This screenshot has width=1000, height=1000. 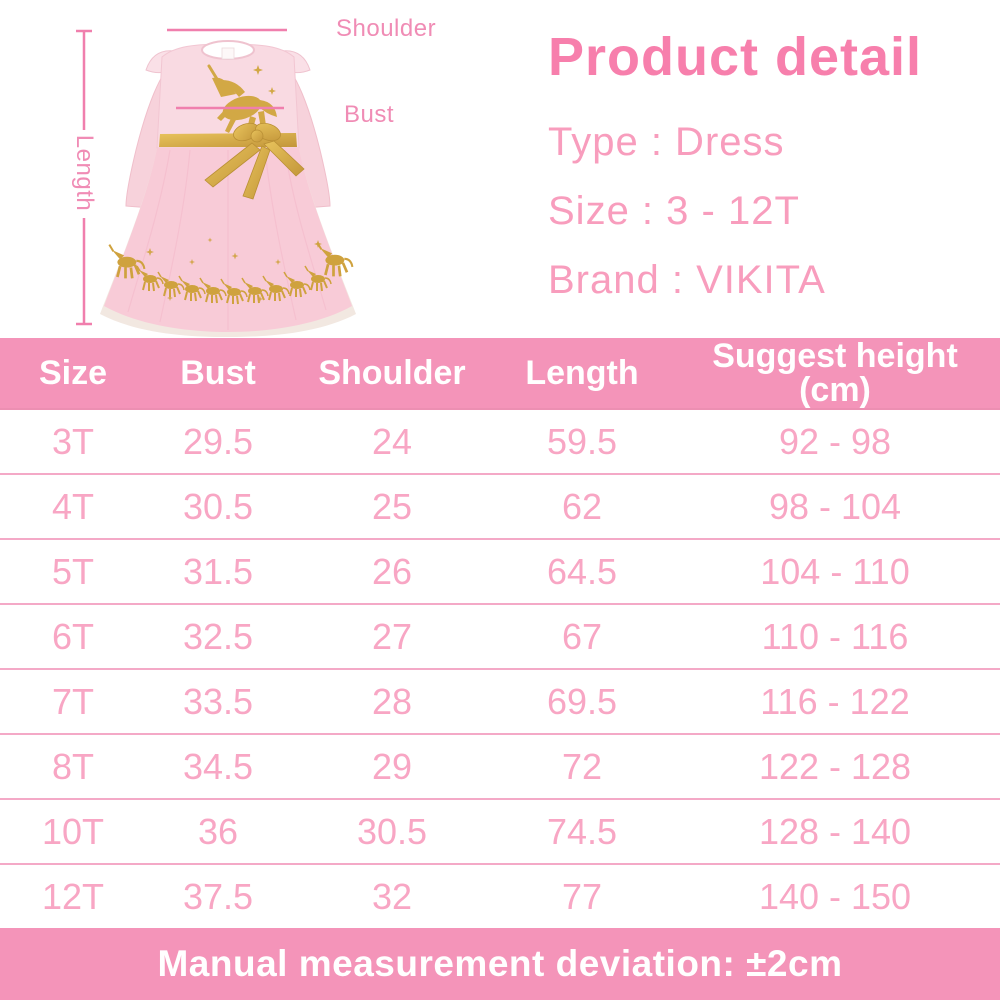 What do you see at coordinates (218, 636) in the screenshot?
I see `table-cell: 32.5` at bounding box center [218, 636].